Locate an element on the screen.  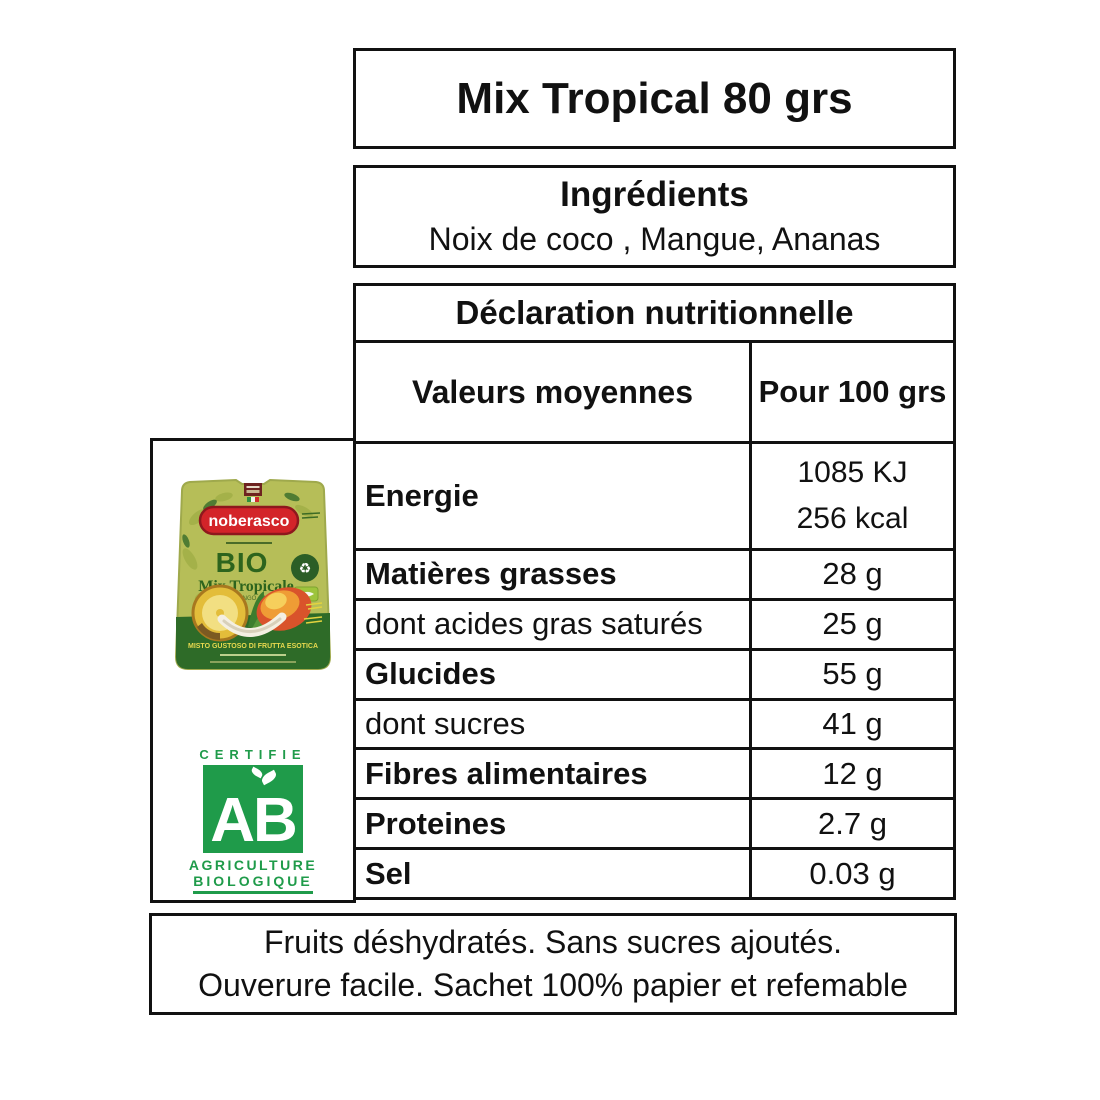
ab-certified-label: CERTIFIE is located at coordinates (253, 754).